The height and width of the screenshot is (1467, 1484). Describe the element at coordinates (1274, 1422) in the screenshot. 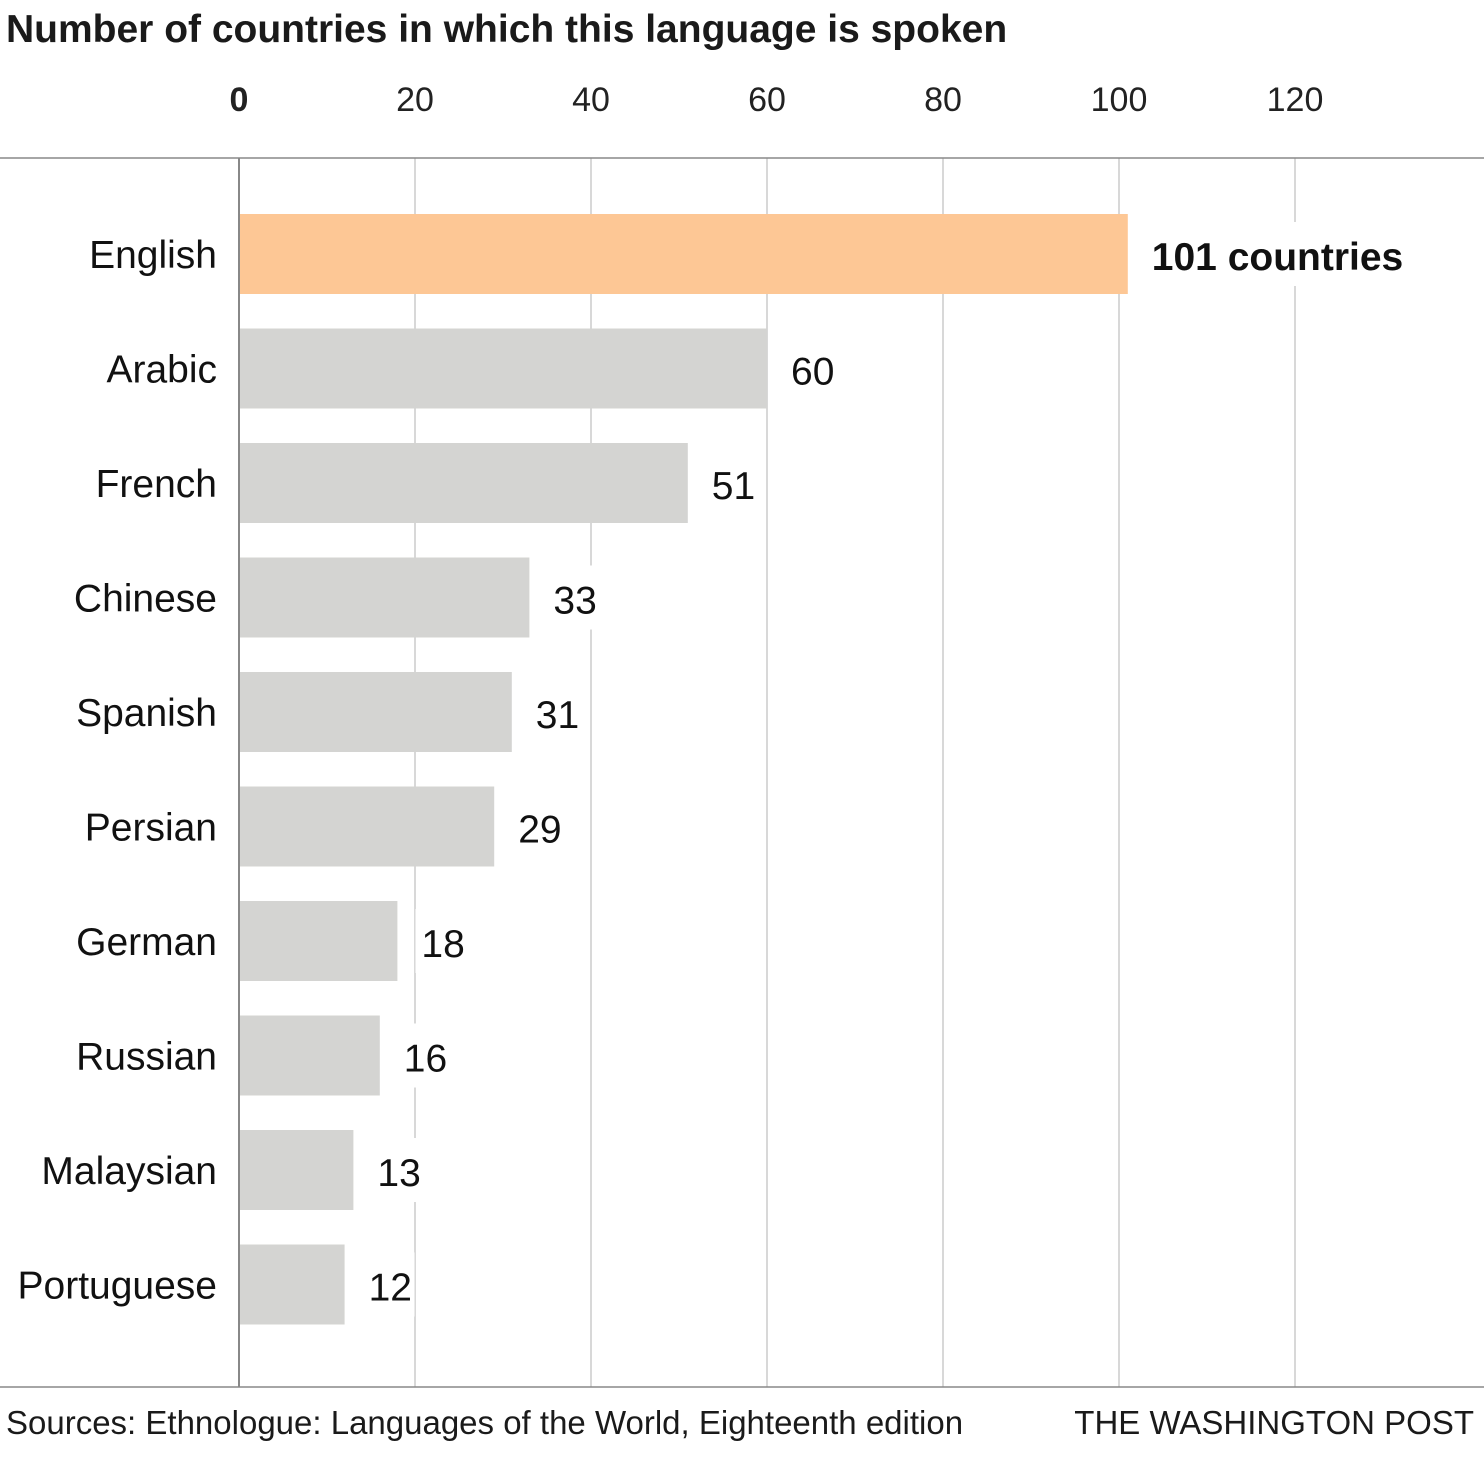

I see `publisher-credit: THE WASHINGTON POST` at that location.